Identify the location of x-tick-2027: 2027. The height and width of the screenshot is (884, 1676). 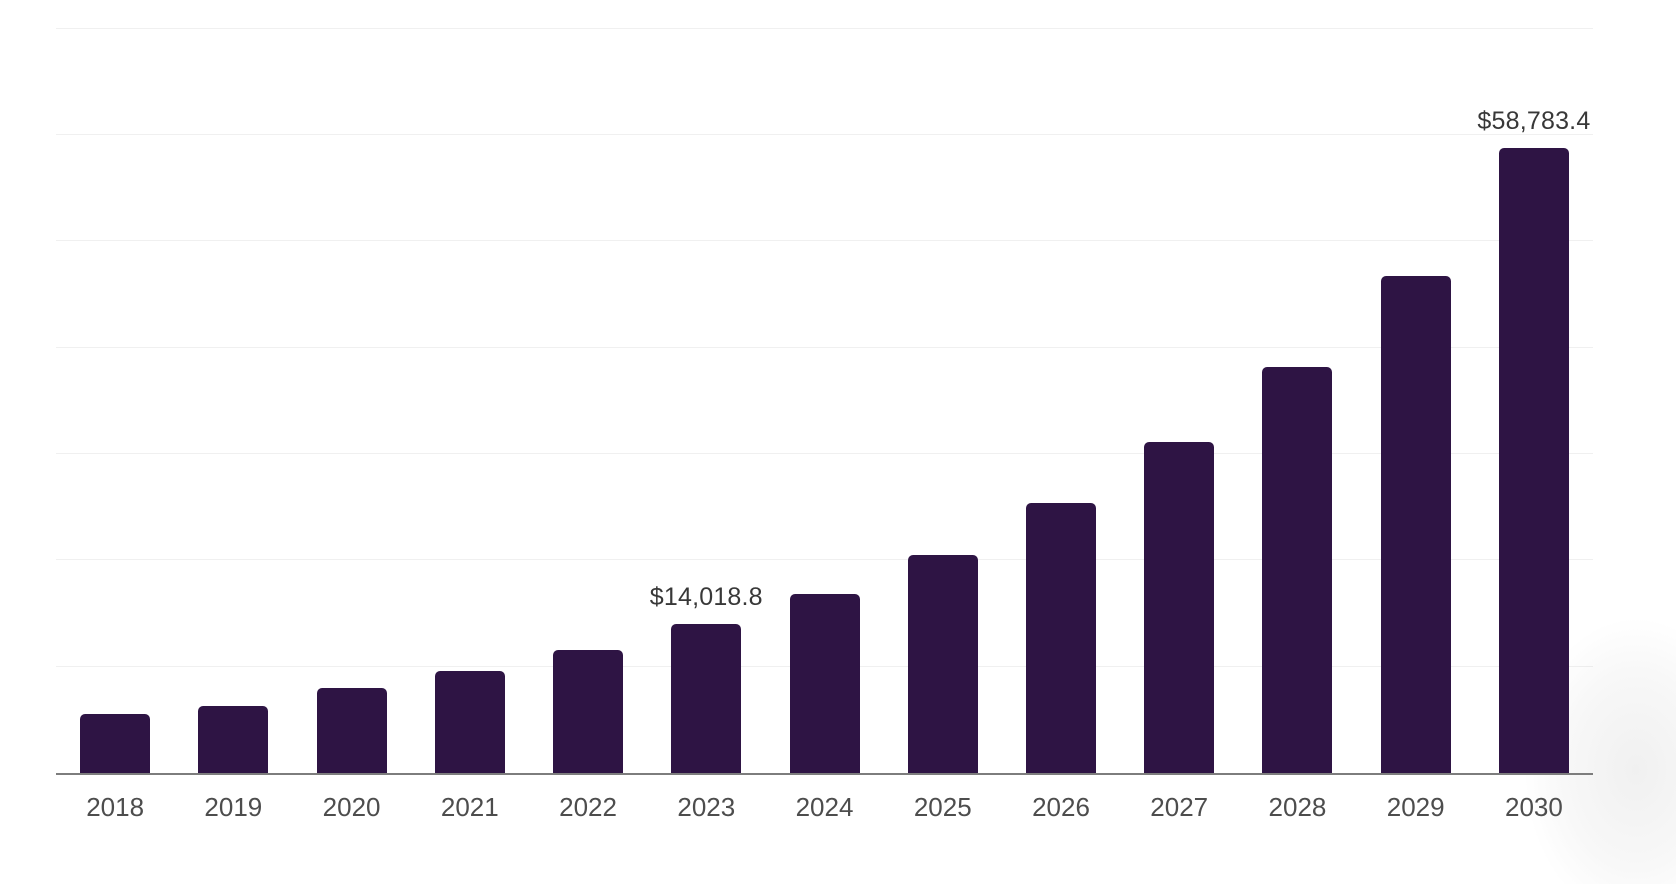
(1179, 807).